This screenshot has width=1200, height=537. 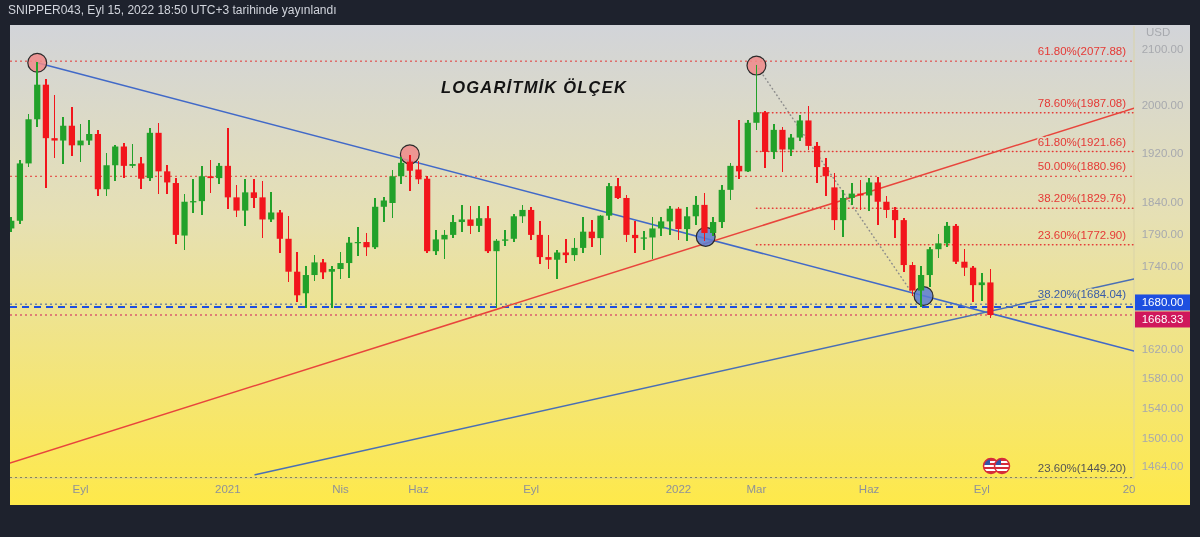 I want to click on text: SNIPPER043, Eyl 15, 2022 18:50 UTC+3 tarihinde yayınlandı, so click(x=172, y=10).